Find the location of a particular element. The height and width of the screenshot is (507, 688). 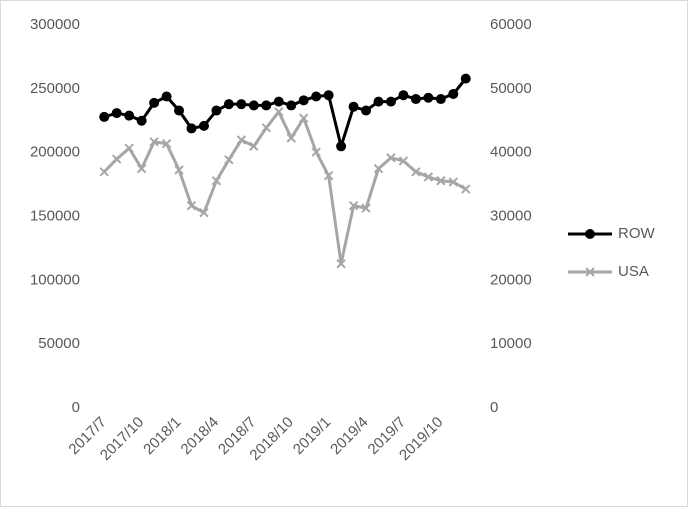

y-tick-label: 200000 is located at coordinates (55, 152).